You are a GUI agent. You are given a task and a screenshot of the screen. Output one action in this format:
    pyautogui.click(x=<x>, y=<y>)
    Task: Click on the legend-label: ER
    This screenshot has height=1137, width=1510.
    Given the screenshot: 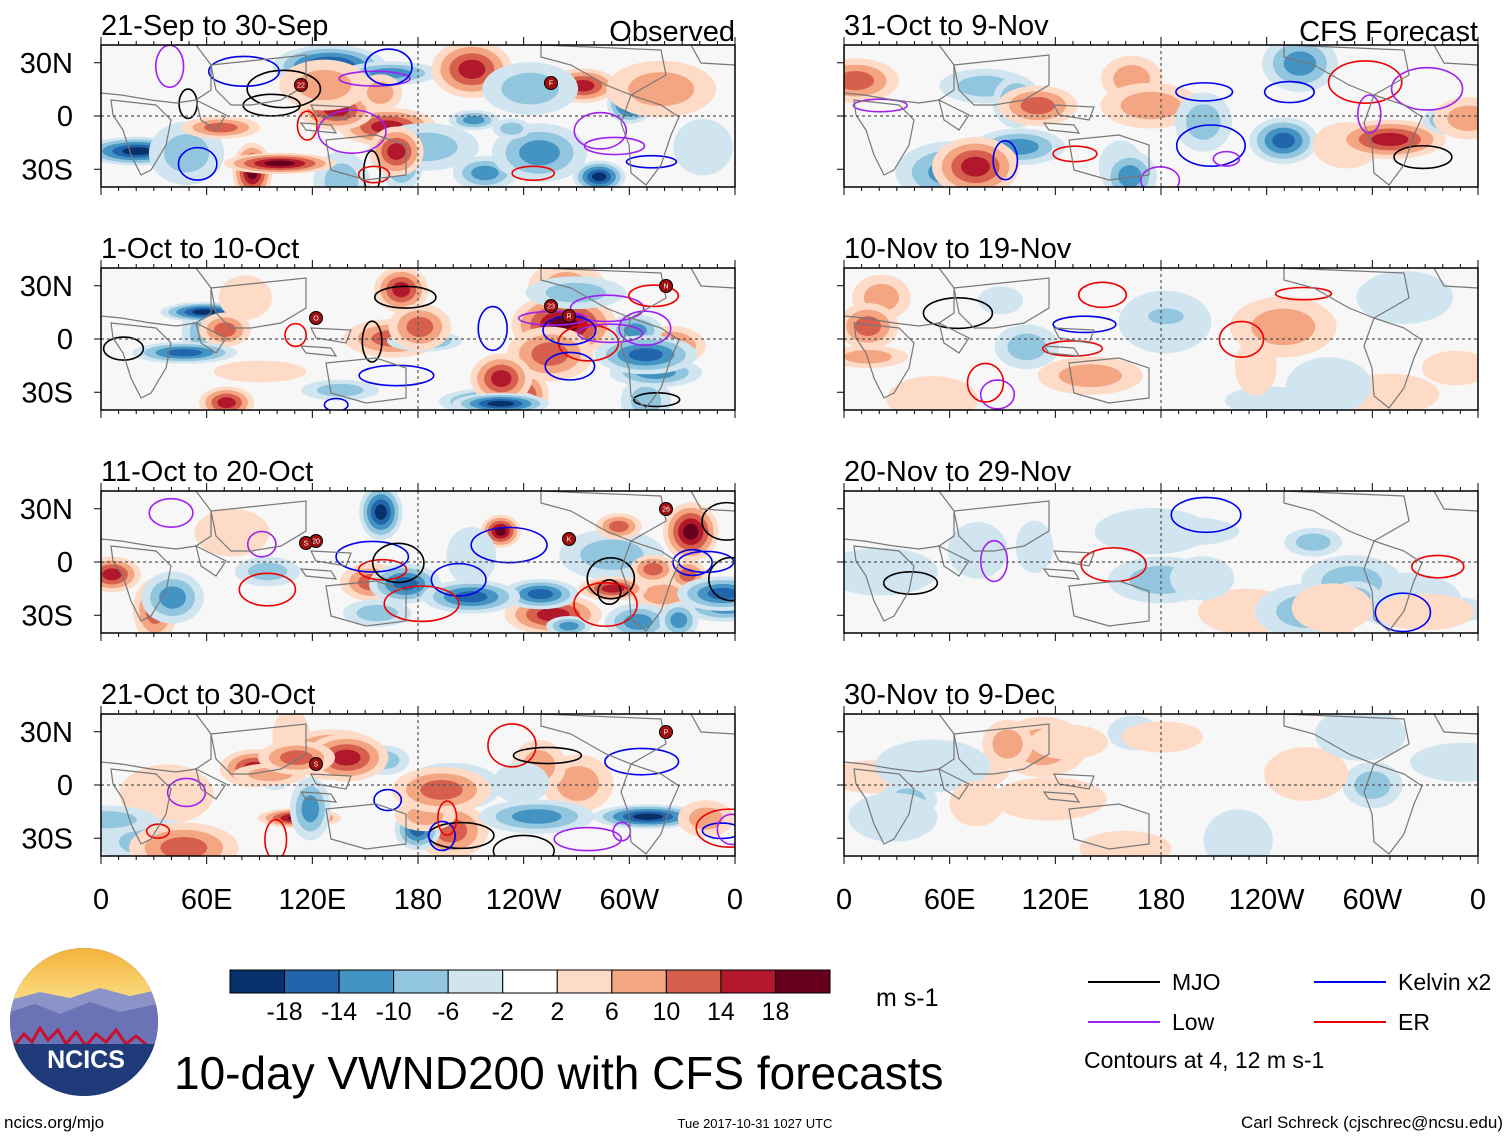 What is the action you would take?
    pyautogui.click(x=1414, y=1022)
    